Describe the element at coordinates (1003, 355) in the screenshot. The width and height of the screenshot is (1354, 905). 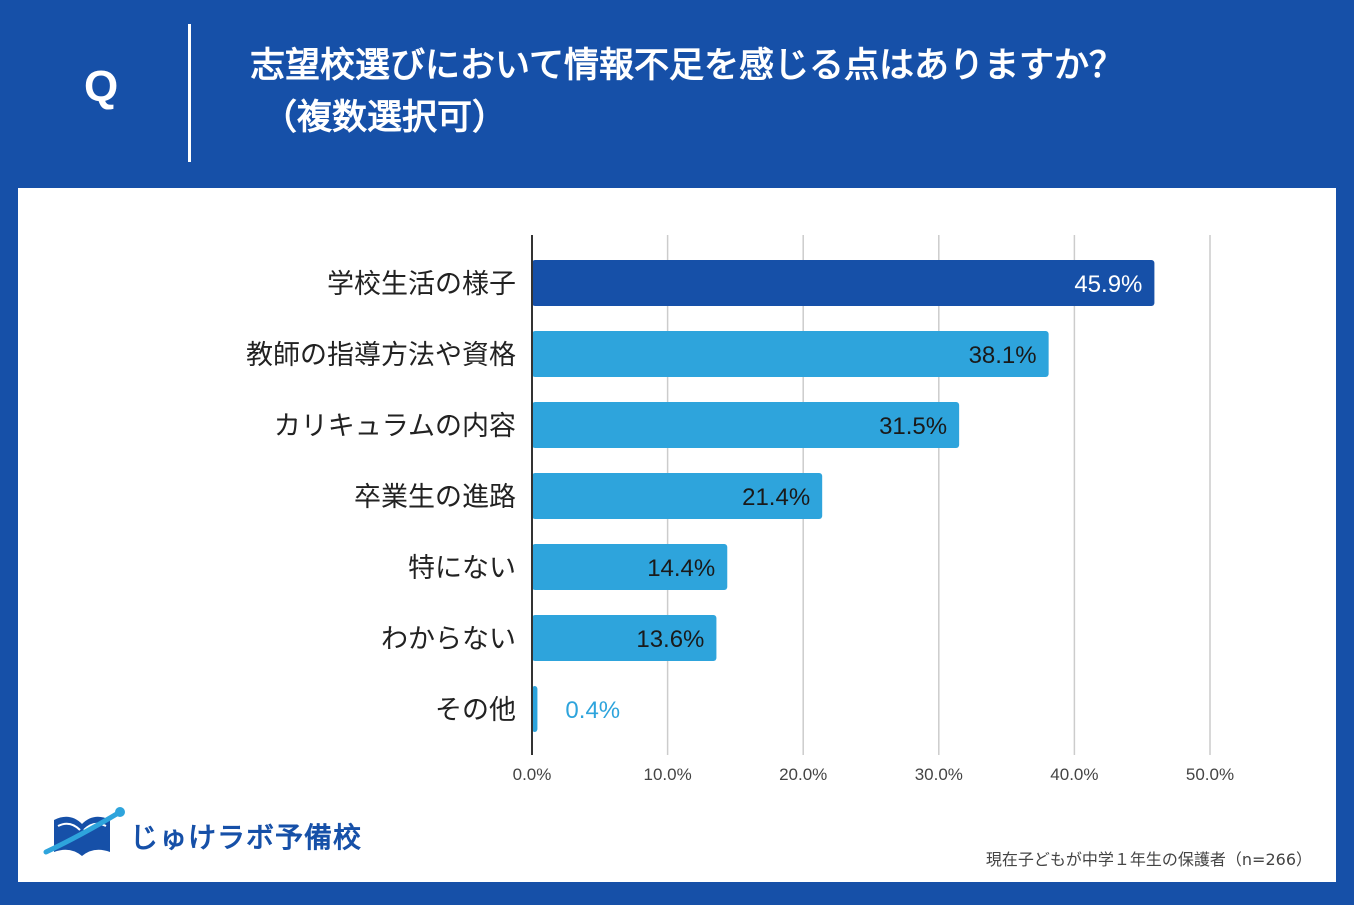
I see `value-label: 38.1%` at that location.